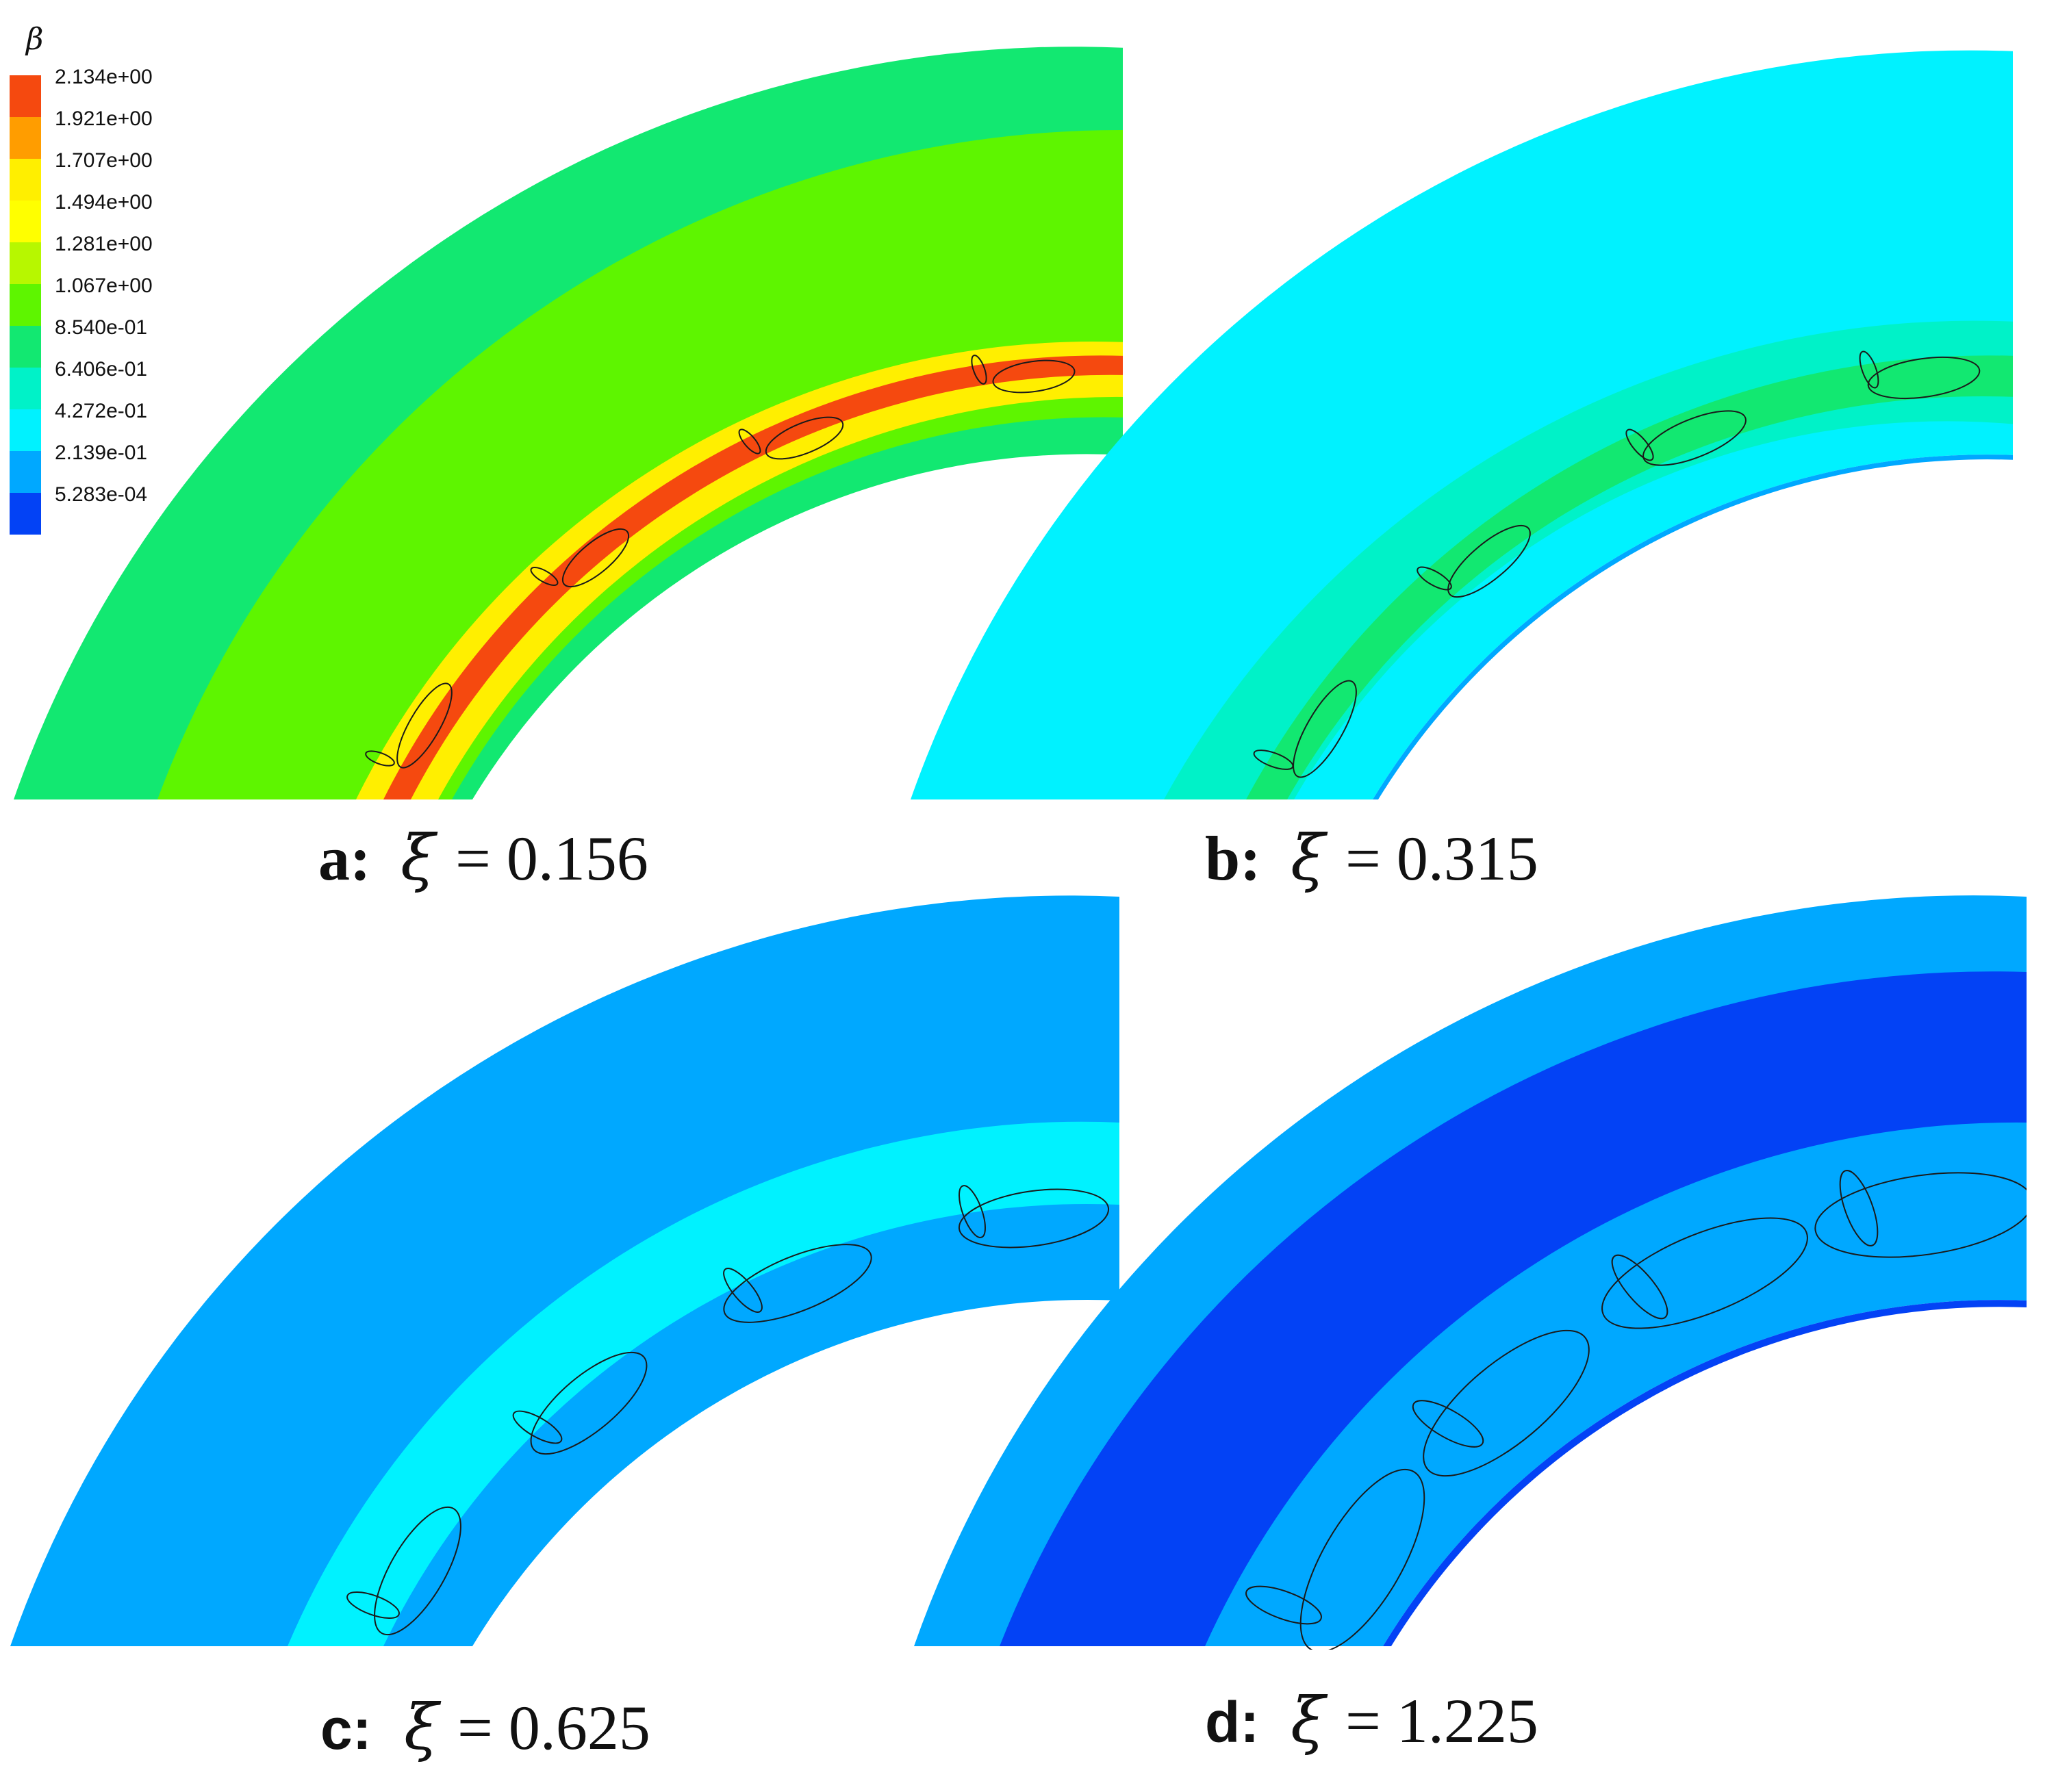 The image size is (2069, 1792). What do you see at coordinates (1309, 1720) in the screenshot?
I see `caption-d-symbol: ξ` at bounding box center [1309, 1720].